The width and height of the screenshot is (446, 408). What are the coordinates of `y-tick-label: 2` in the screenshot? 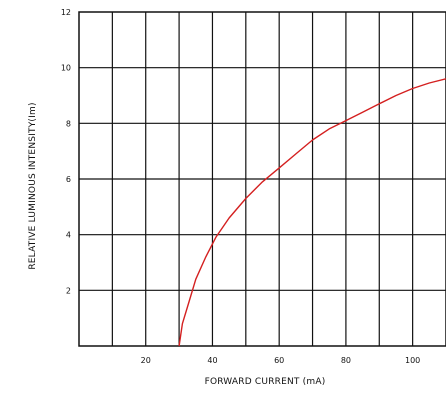 It's located at (68, 290).